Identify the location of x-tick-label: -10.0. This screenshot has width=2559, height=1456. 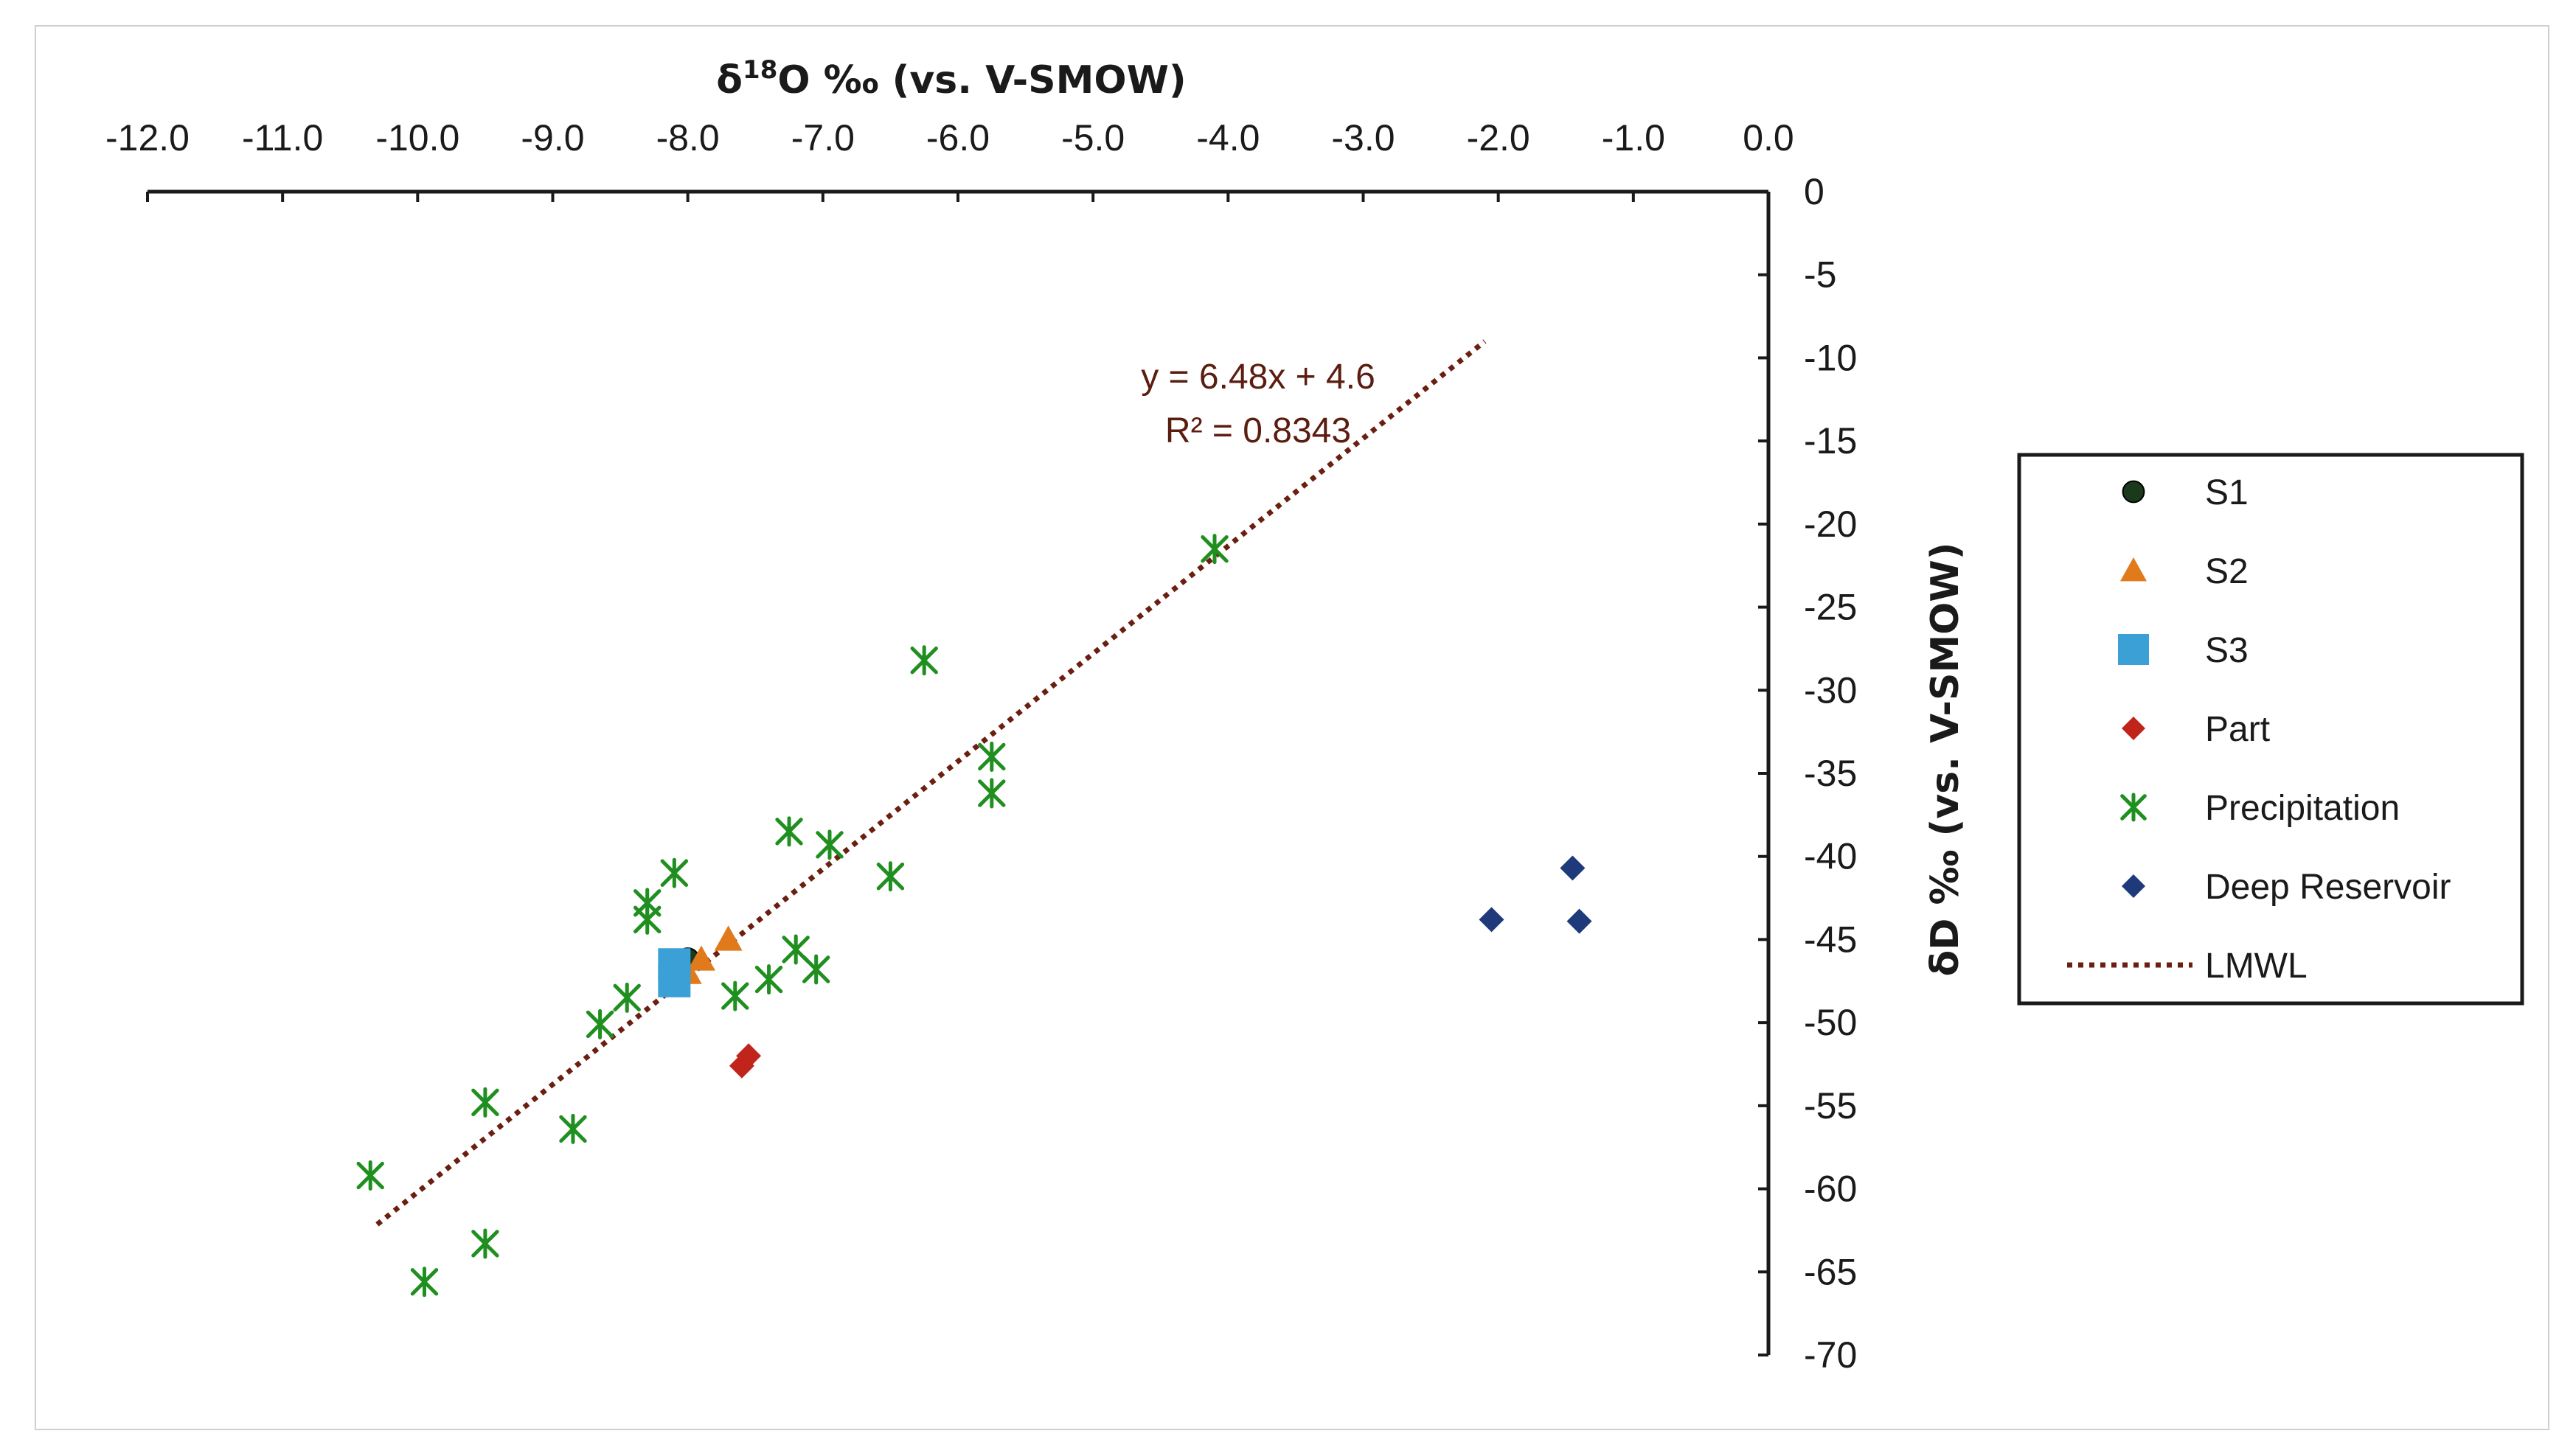
(417, 138).